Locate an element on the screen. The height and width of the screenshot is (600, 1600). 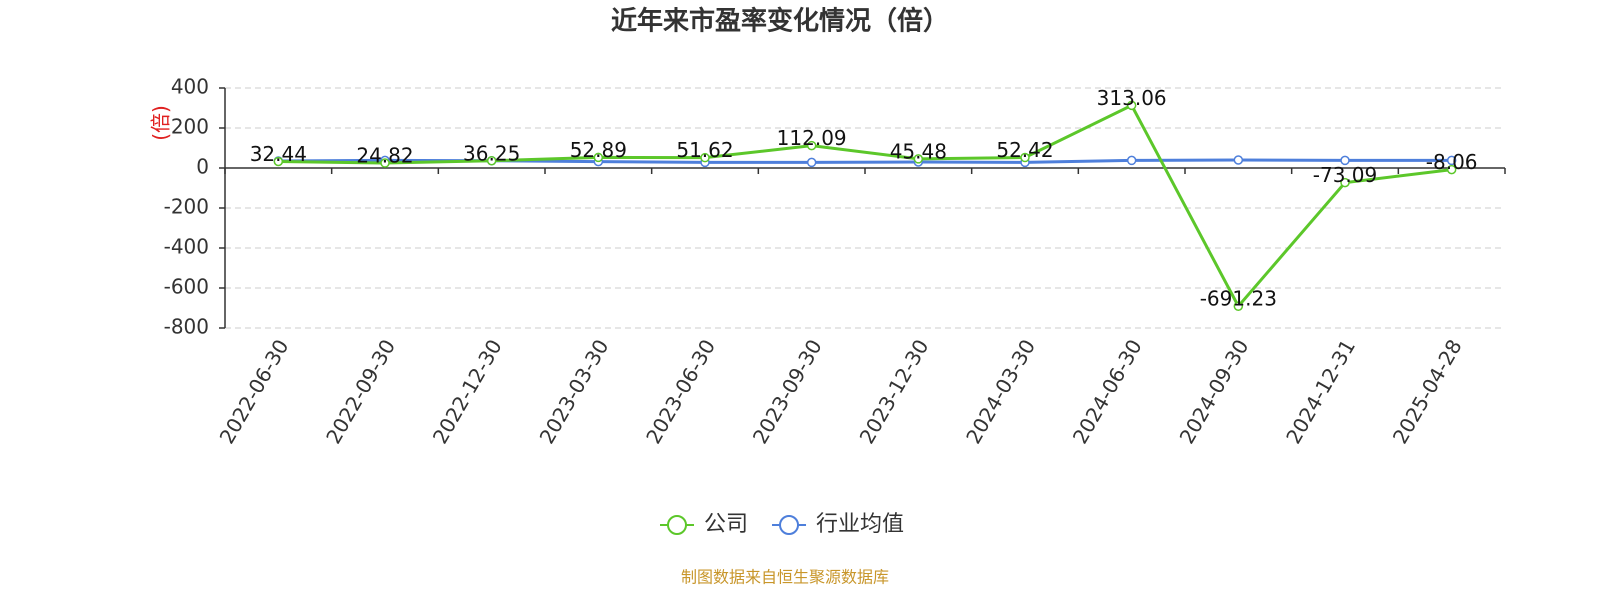
x-tick-label: 2023-06-30 is located at coordinates (680, 391).